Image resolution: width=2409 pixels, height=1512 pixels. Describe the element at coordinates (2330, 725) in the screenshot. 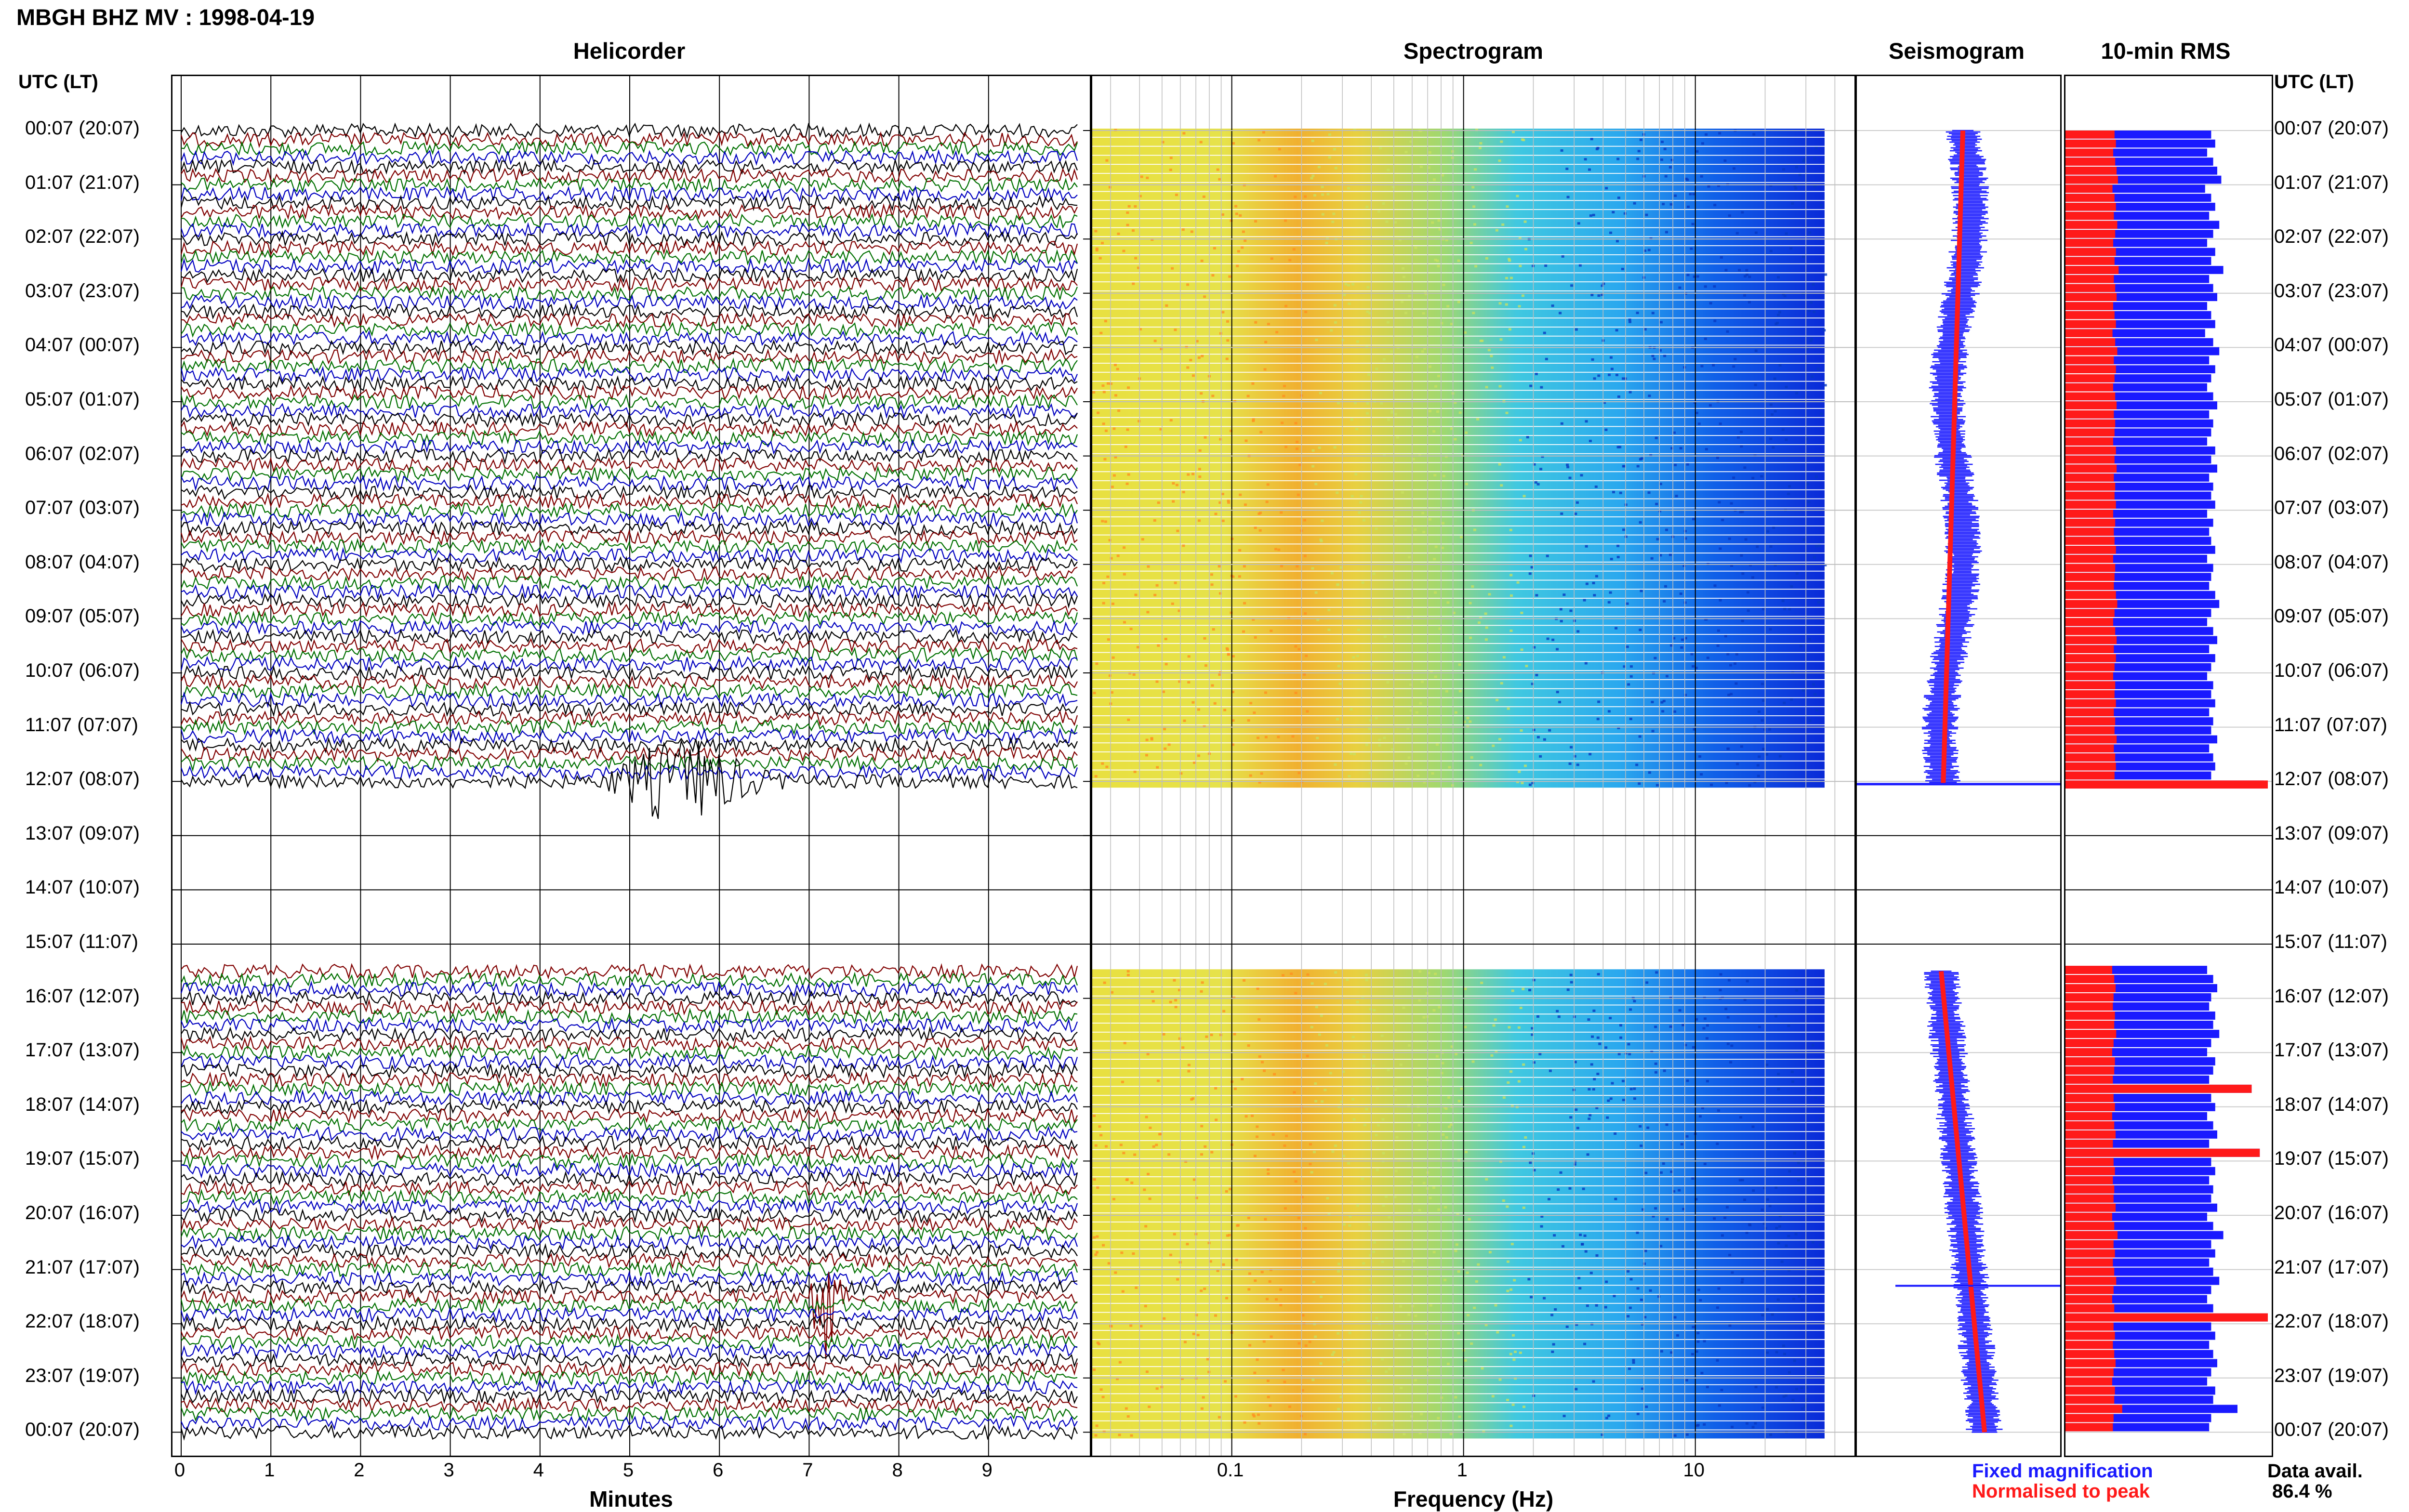

I see `right-time-label: 11:07 (07:07)` at that location.